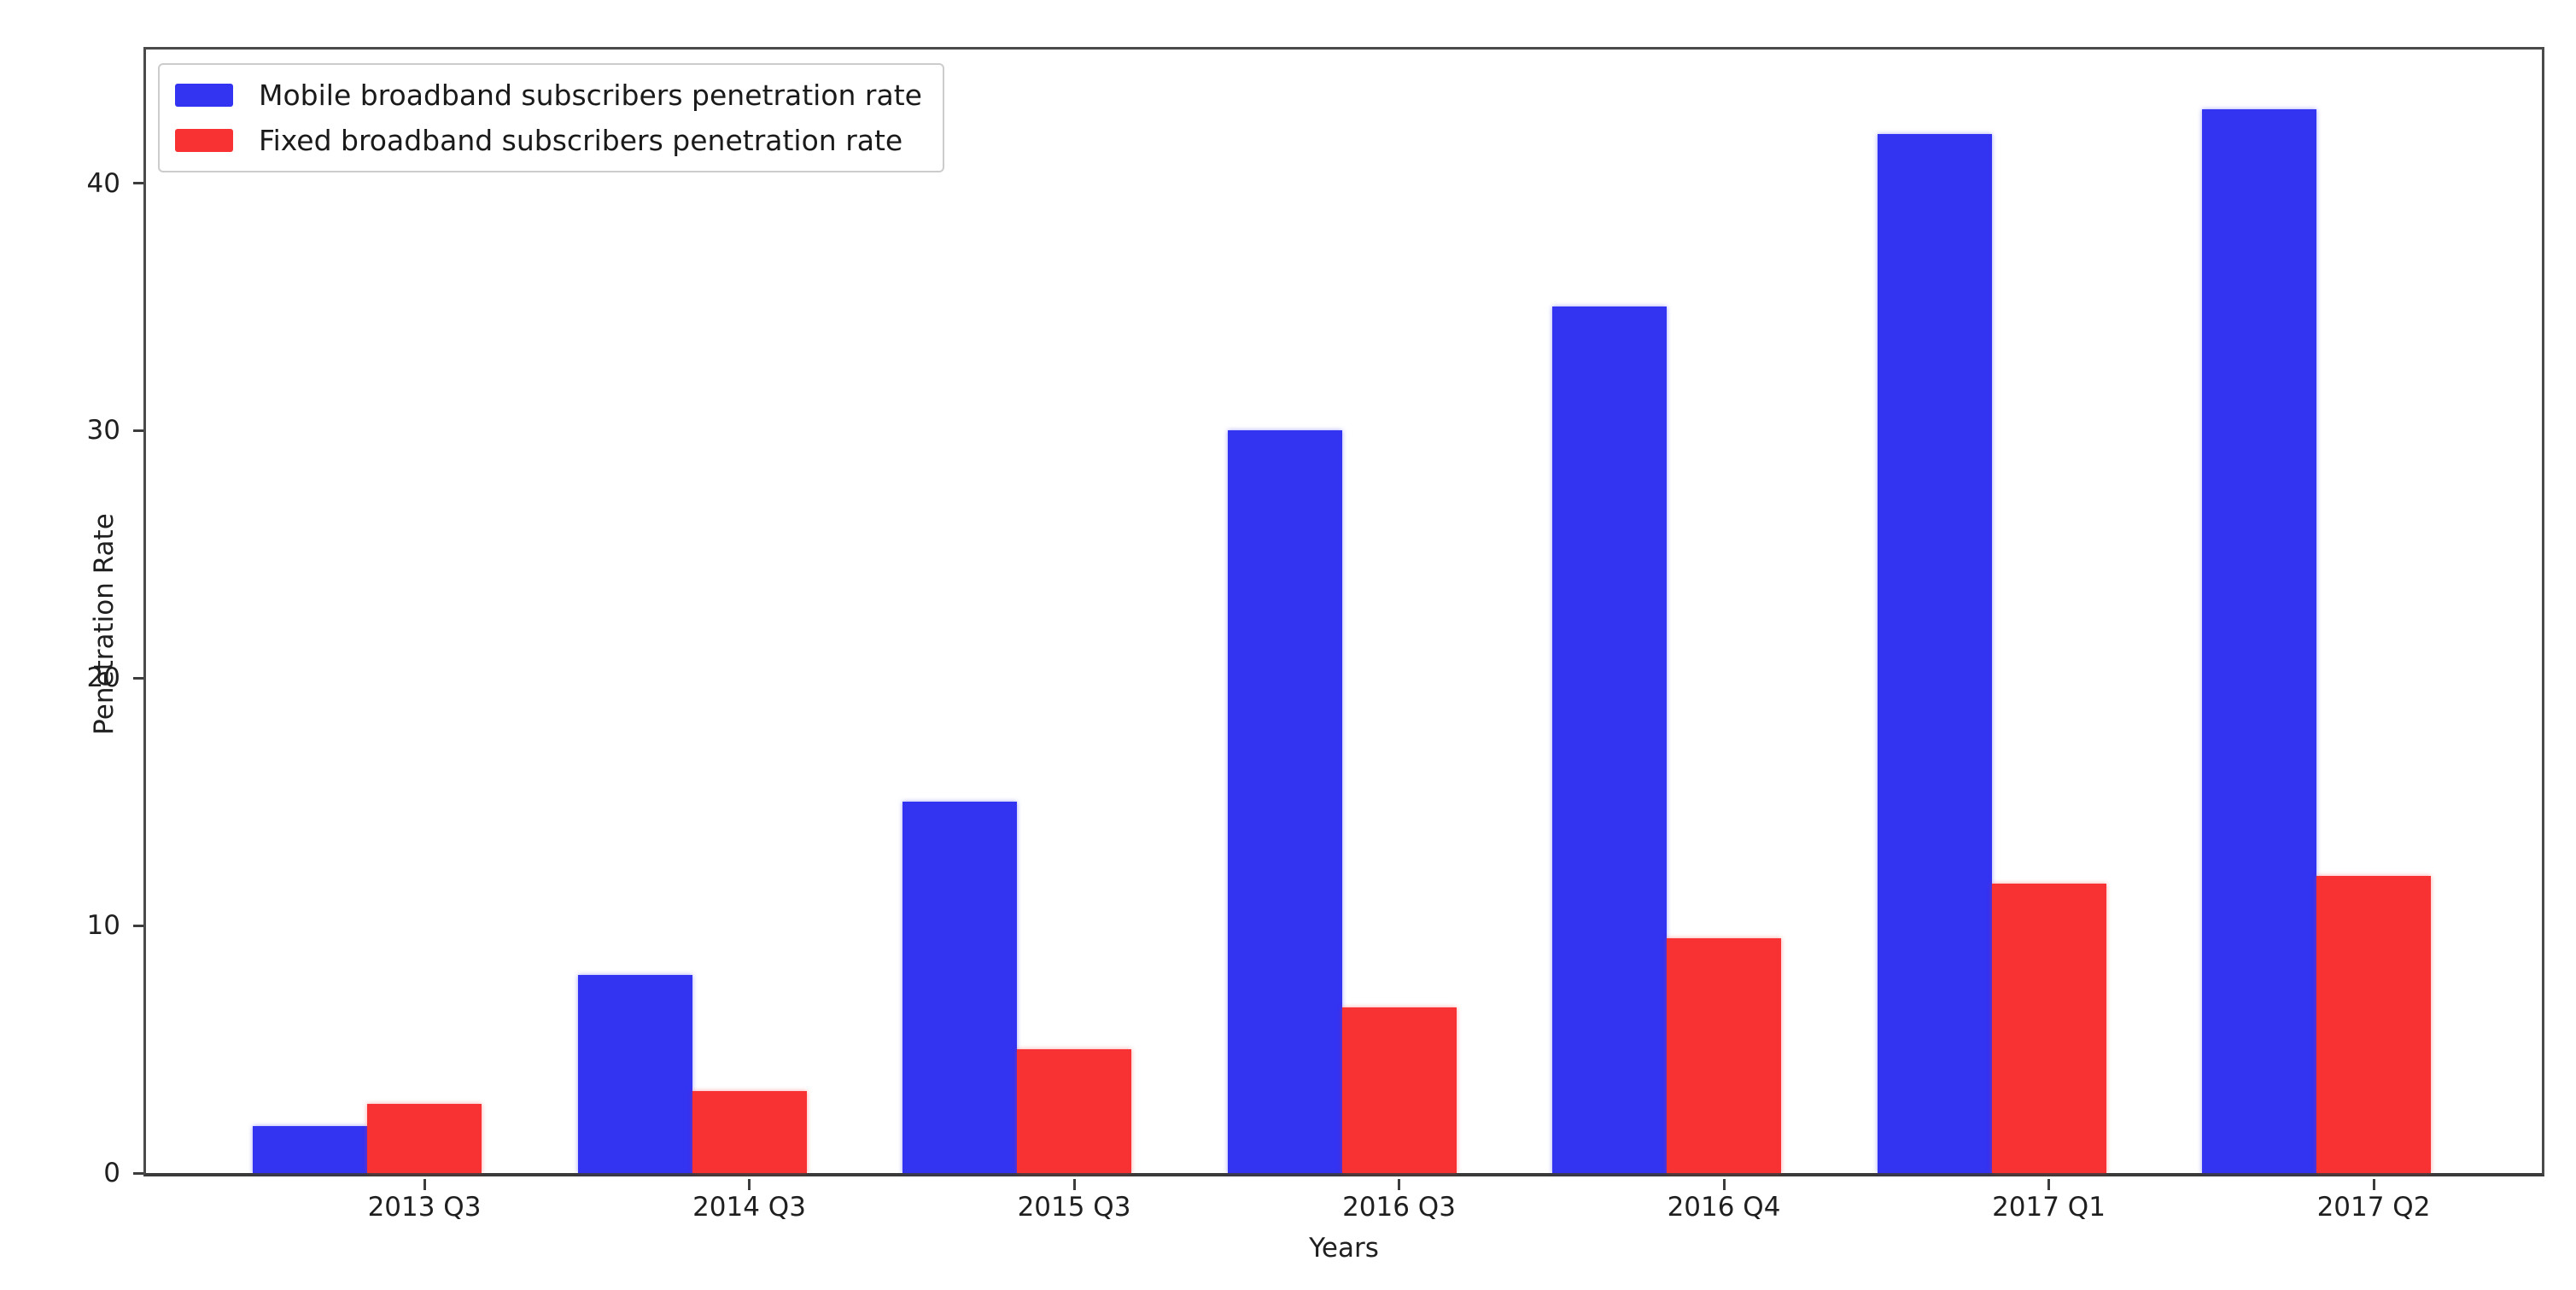  What do you see at coordinates (2049, 1207) in the screenshot?
I see `x-tick-label-2017-q1: 2017 Q1` at bounding box center [2049, 1207].